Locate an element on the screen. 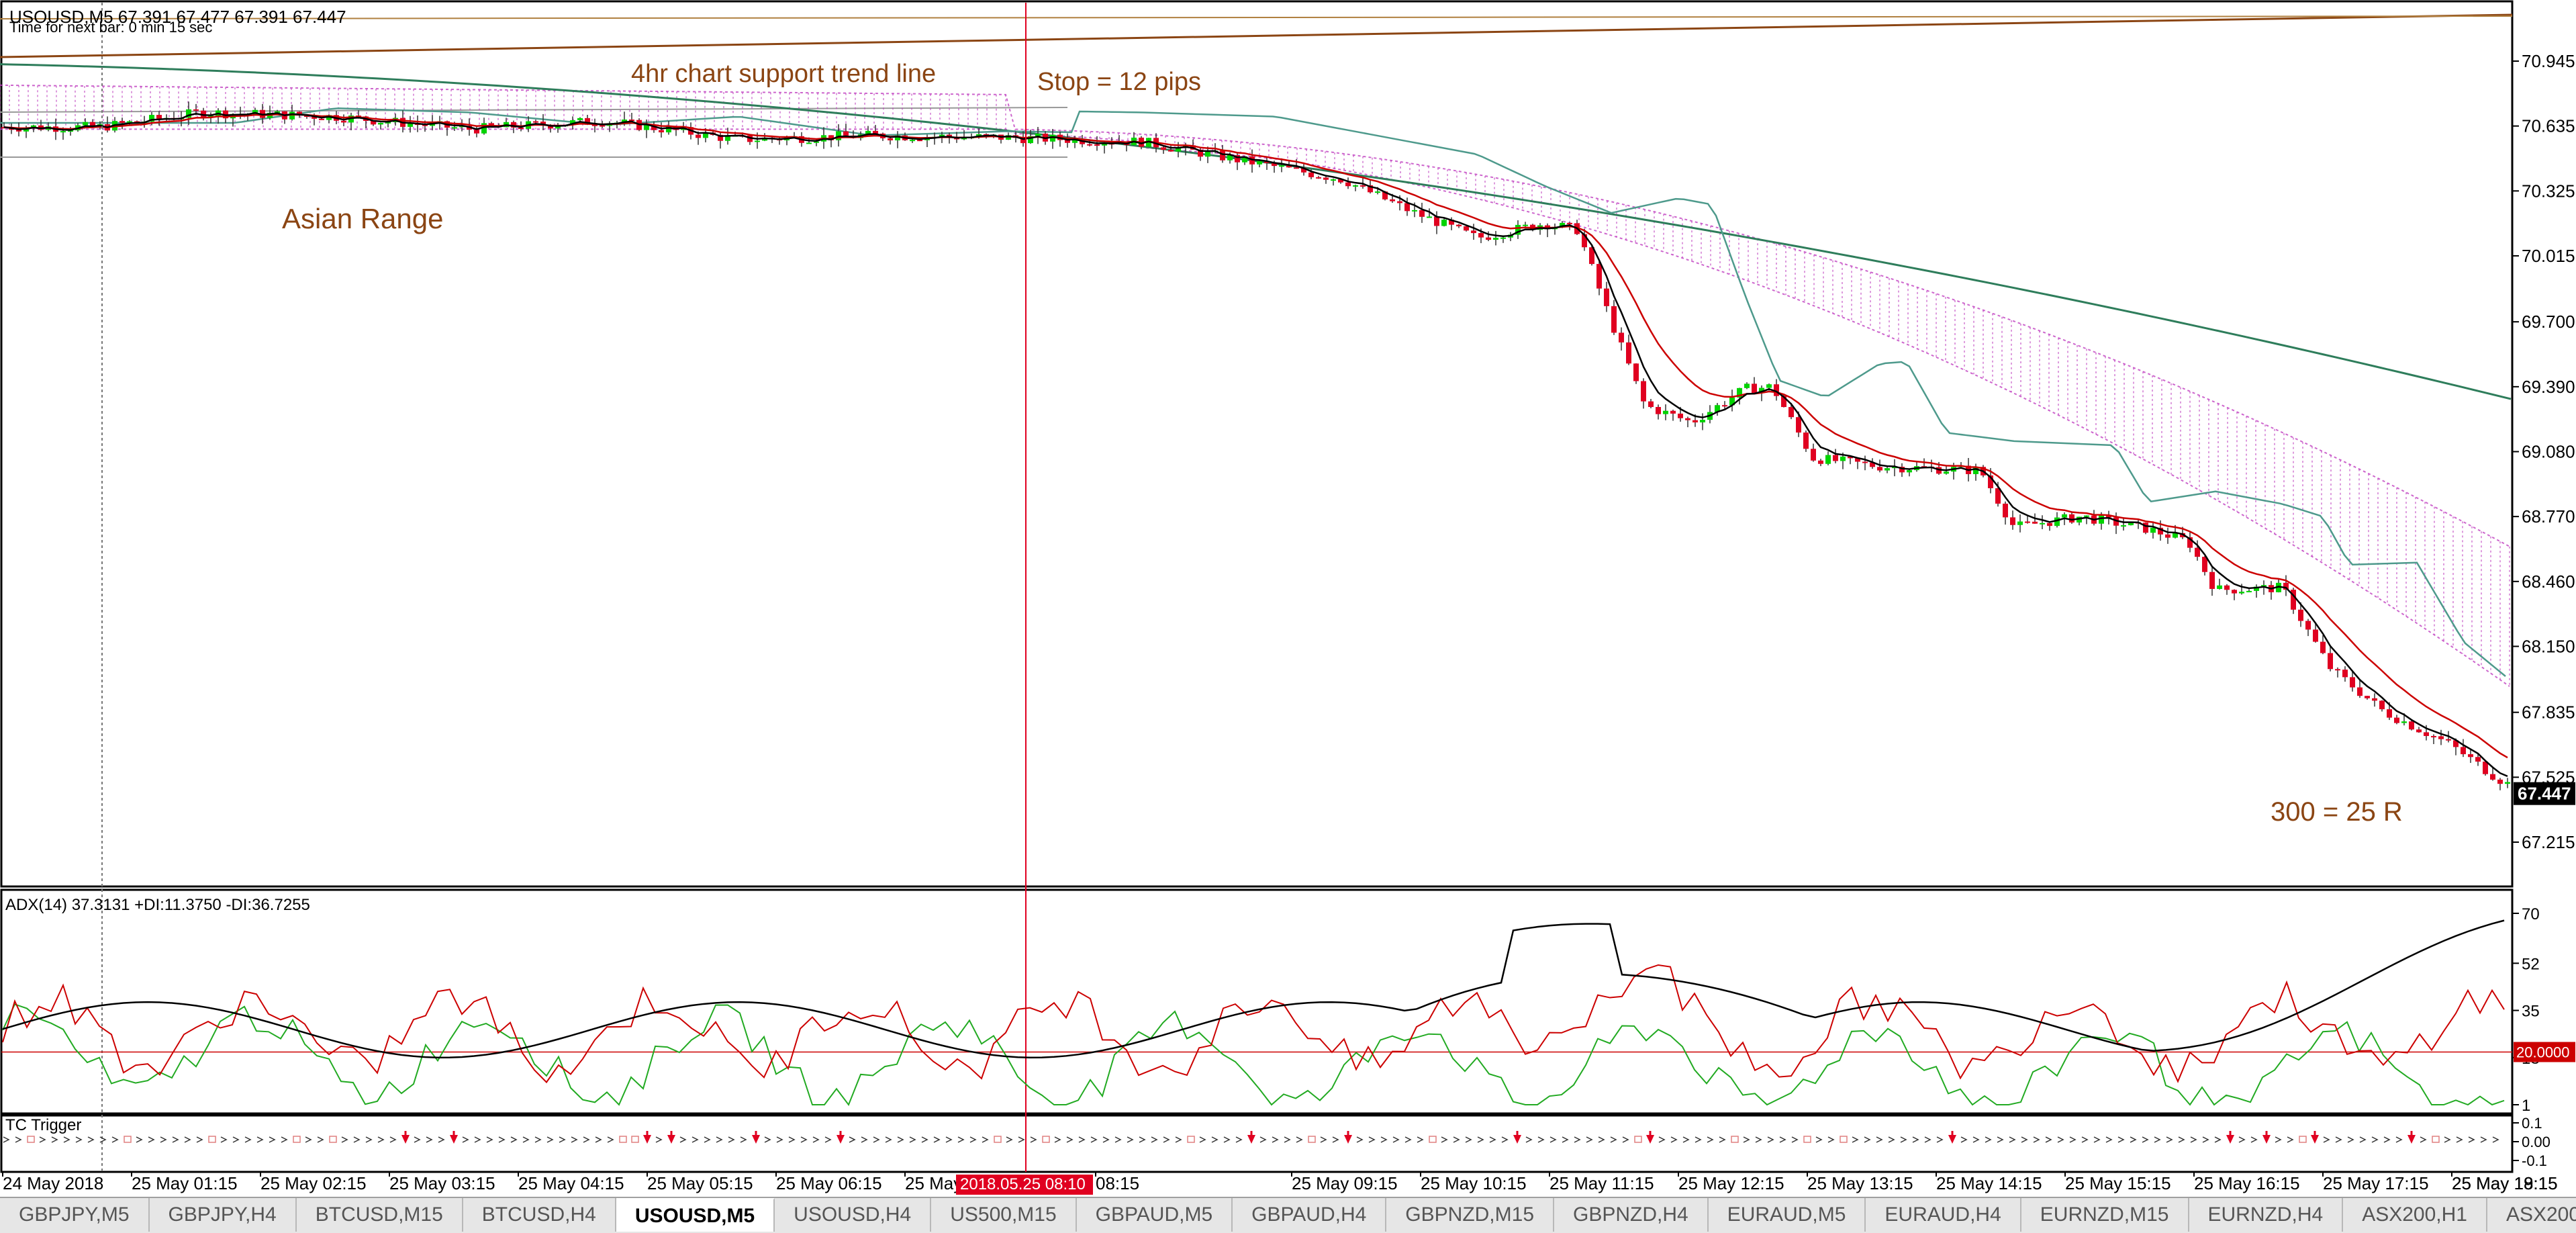 The width and height of the screenshot is (2576, 1233). chart-tab: EURNZD,H4 is located at coordinates (2266, 1215).